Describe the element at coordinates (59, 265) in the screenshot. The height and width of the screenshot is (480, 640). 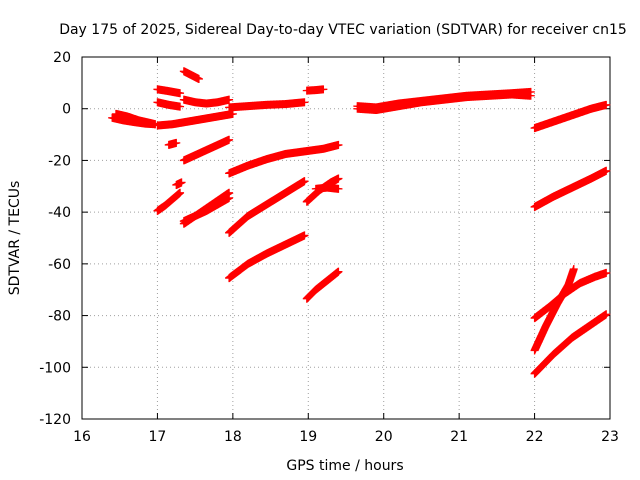
I see `y-tick-label: -60` at that location.